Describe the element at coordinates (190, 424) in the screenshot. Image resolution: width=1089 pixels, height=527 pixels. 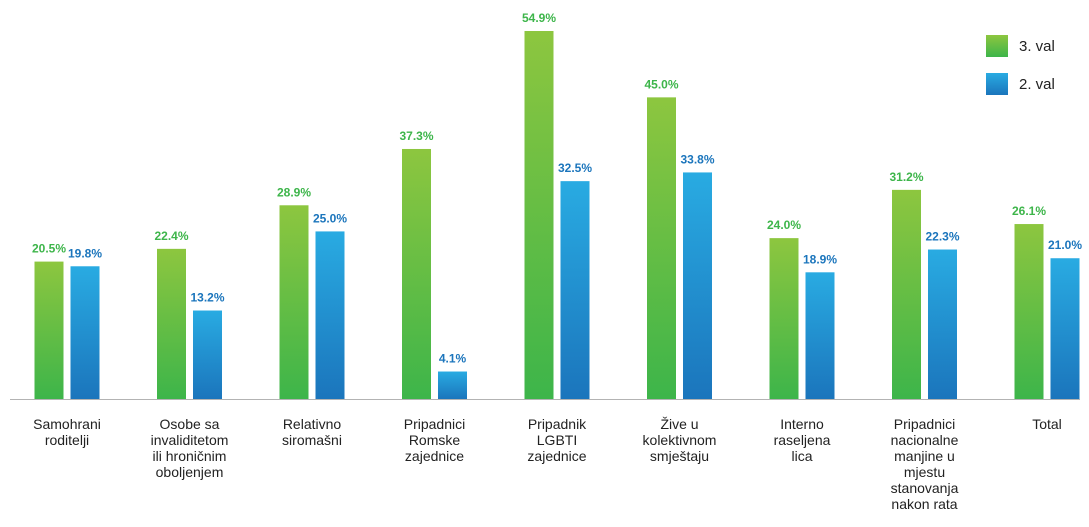
I see `category-label-2-line-1: Osobe sa` at that location.